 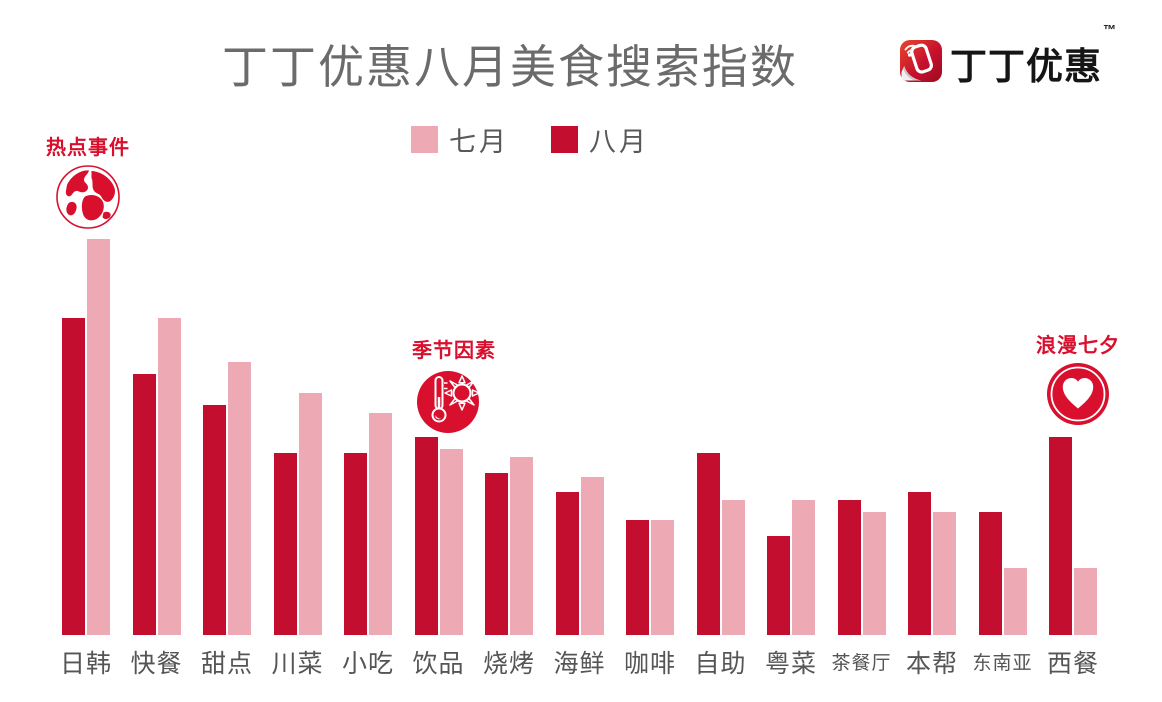 What do you see at coordinates (1002, 456) in the screenshot?
I see `bar-group: 东南亚` at bounding box center [1002, 456].